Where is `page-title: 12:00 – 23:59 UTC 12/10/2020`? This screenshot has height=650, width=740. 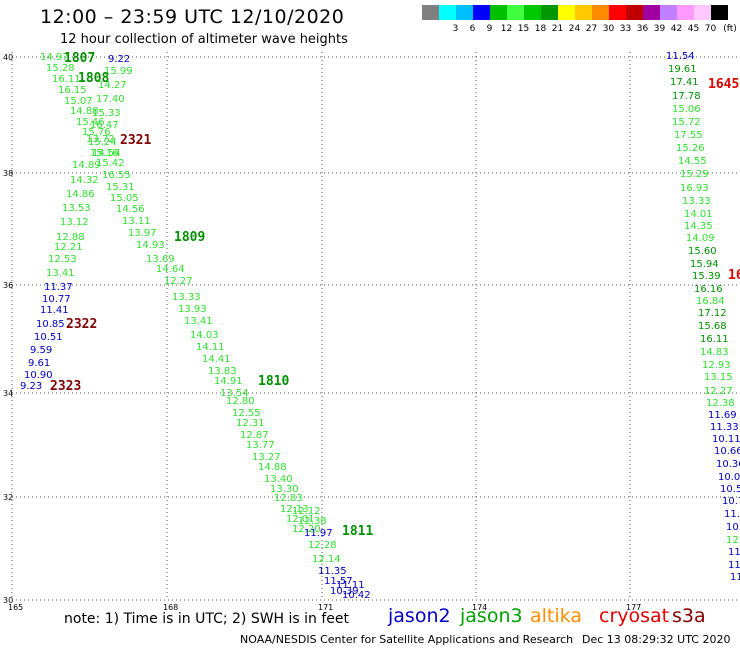 page-title: 12:00 – 23:59 UTC 12/10/2020 is located at coordinates (192, 17).